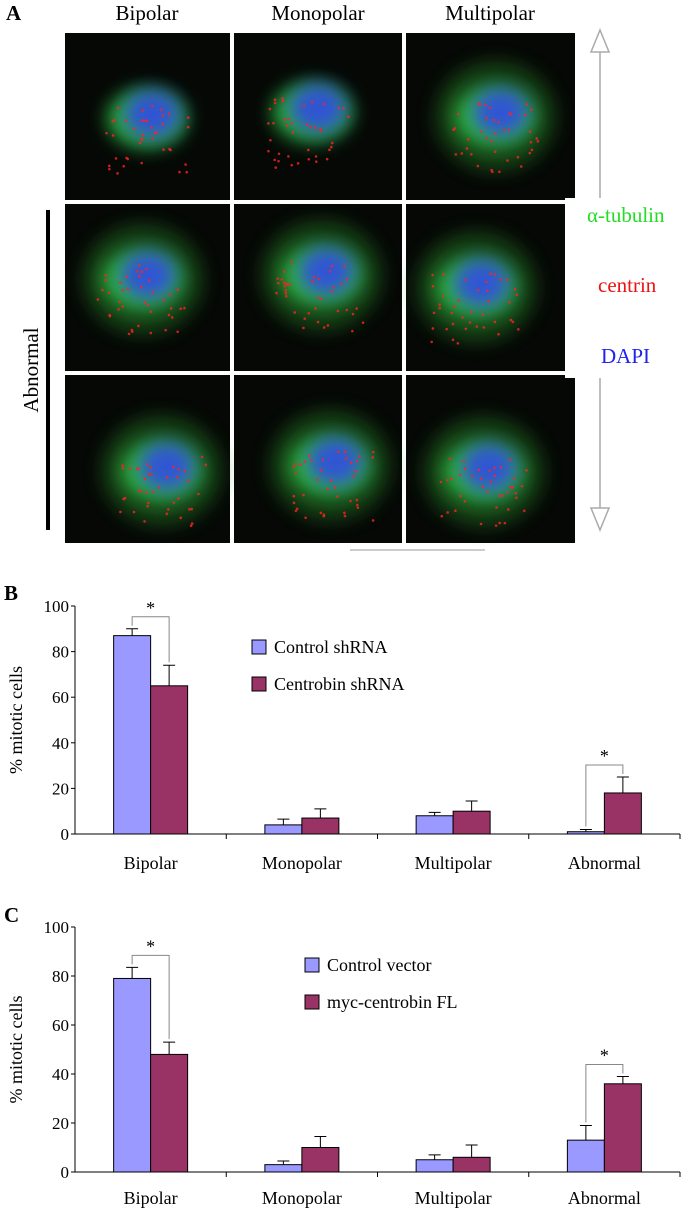  Describe the element at coordinates (60, 1074) in the screenshot. I see `y-tick-label: 40` at that location.